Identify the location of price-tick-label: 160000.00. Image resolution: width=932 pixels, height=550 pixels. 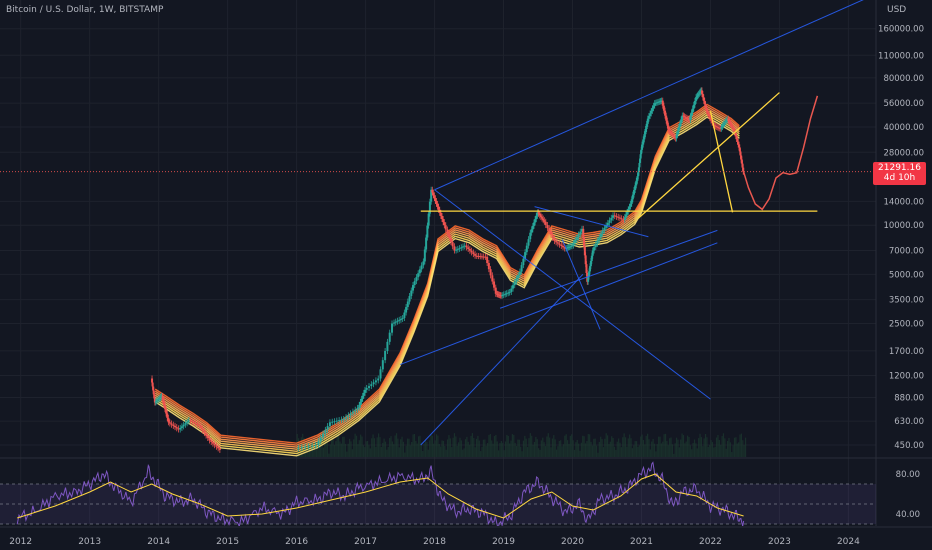
(901, 30).